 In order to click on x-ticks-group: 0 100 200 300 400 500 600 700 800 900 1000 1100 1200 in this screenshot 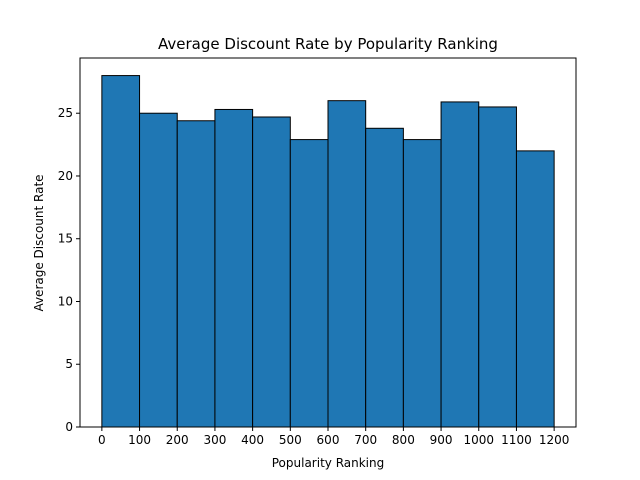, I will do `click(333, 437)`.